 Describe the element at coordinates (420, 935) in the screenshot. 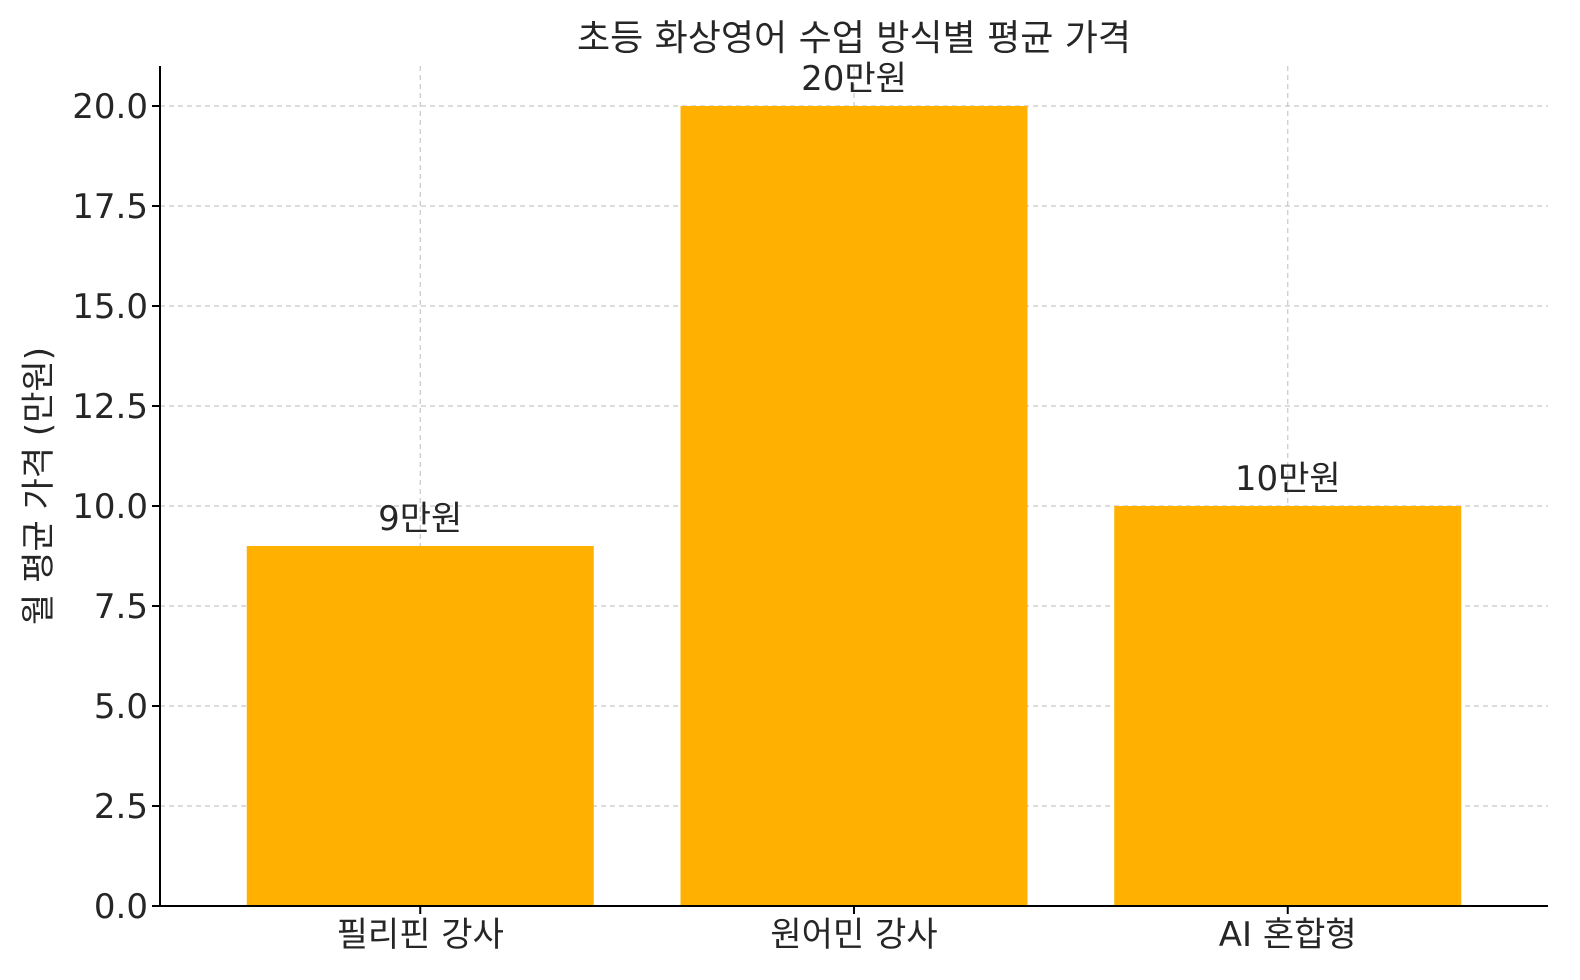

I see `x-tick-label: 필리핀 강사` at that location.